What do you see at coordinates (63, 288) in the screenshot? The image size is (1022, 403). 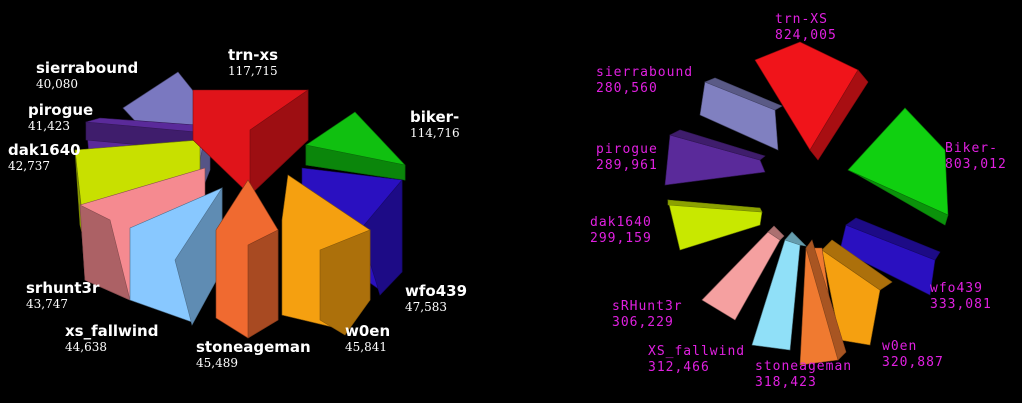 I see `left-label-name-srhunt3r: srhunt3r` at bounding box center [63, 288].